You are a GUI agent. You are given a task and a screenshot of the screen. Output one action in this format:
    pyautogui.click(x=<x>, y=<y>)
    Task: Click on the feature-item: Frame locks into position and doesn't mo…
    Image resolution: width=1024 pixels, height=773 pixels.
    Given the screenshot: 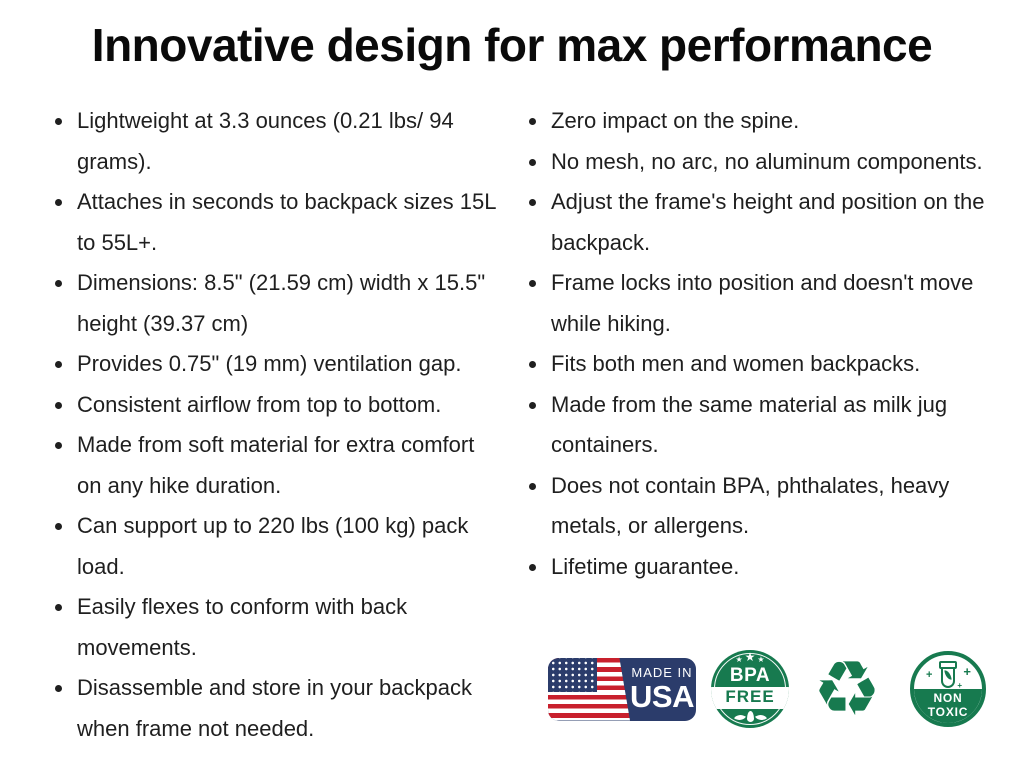 What is the action you would take?
    pyautogui.click(x=780, y=303)
    